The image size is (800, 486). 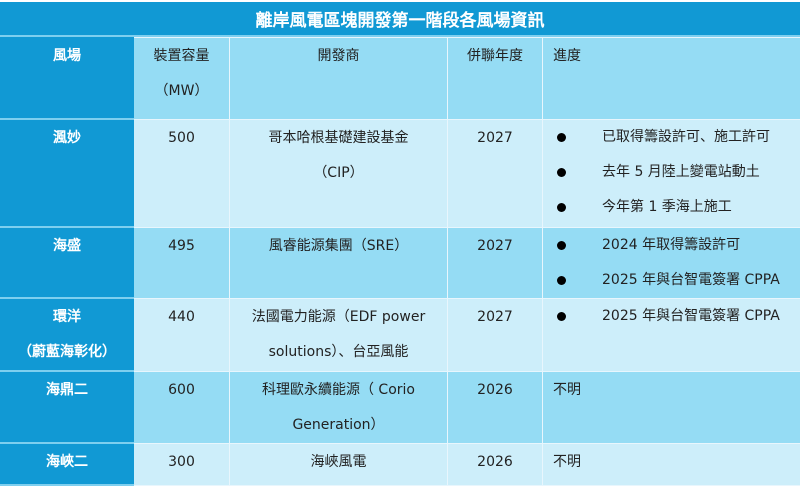 What do you see at coordinates (676, 137) in the screenshot?
I see `progress-item: 已取得籌設許可、施工許可` at bounding box center [676, 137].